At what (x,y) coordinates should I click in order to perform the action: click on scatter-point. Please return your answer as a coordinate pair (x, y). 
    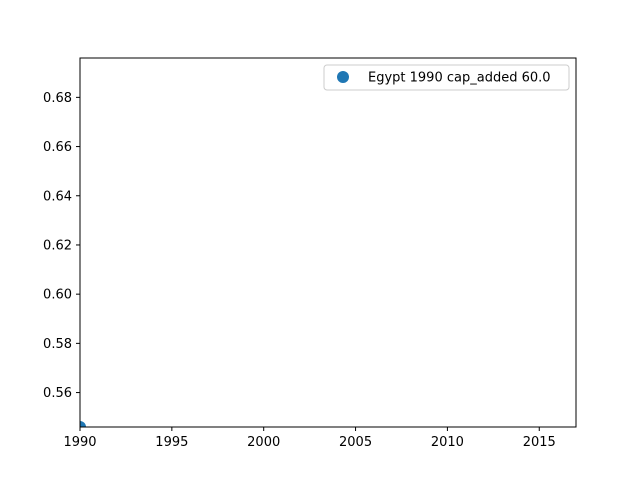
    Looking at the image, I should click on (83, 424).